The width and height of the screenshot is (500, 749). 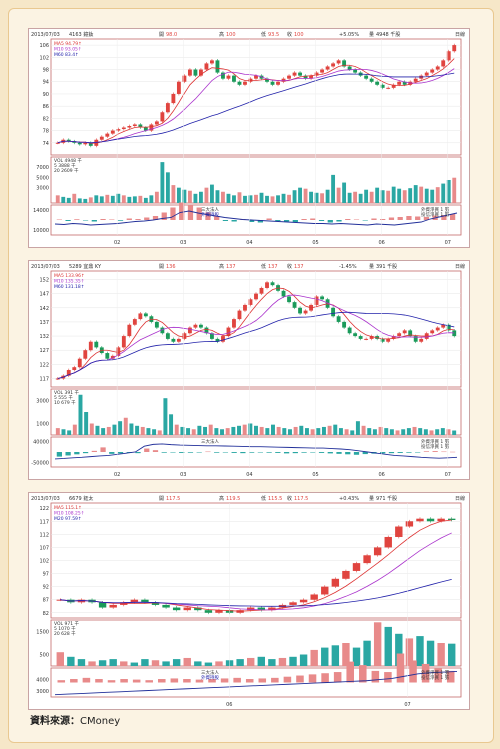 What do you see at coordinates (386, 498) in the screenshot?
I see `header-volume: 971 千股` at bounding box center [386, 498].